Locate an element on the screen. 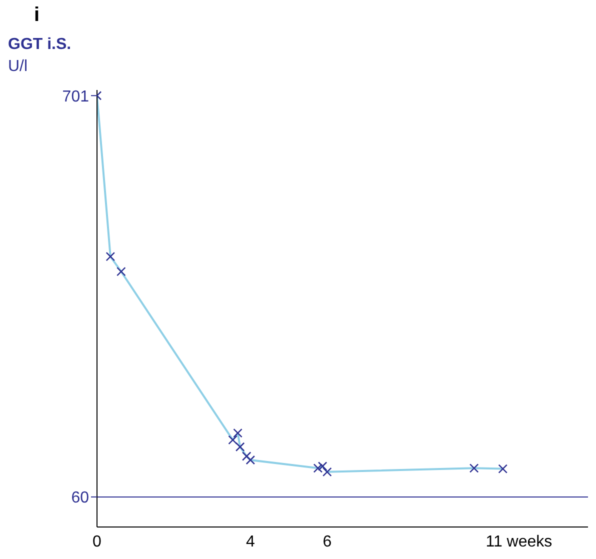 The height and width of the screenshot is (559, 596). x-tick-label: 4 is located at coordinates (250, 541).